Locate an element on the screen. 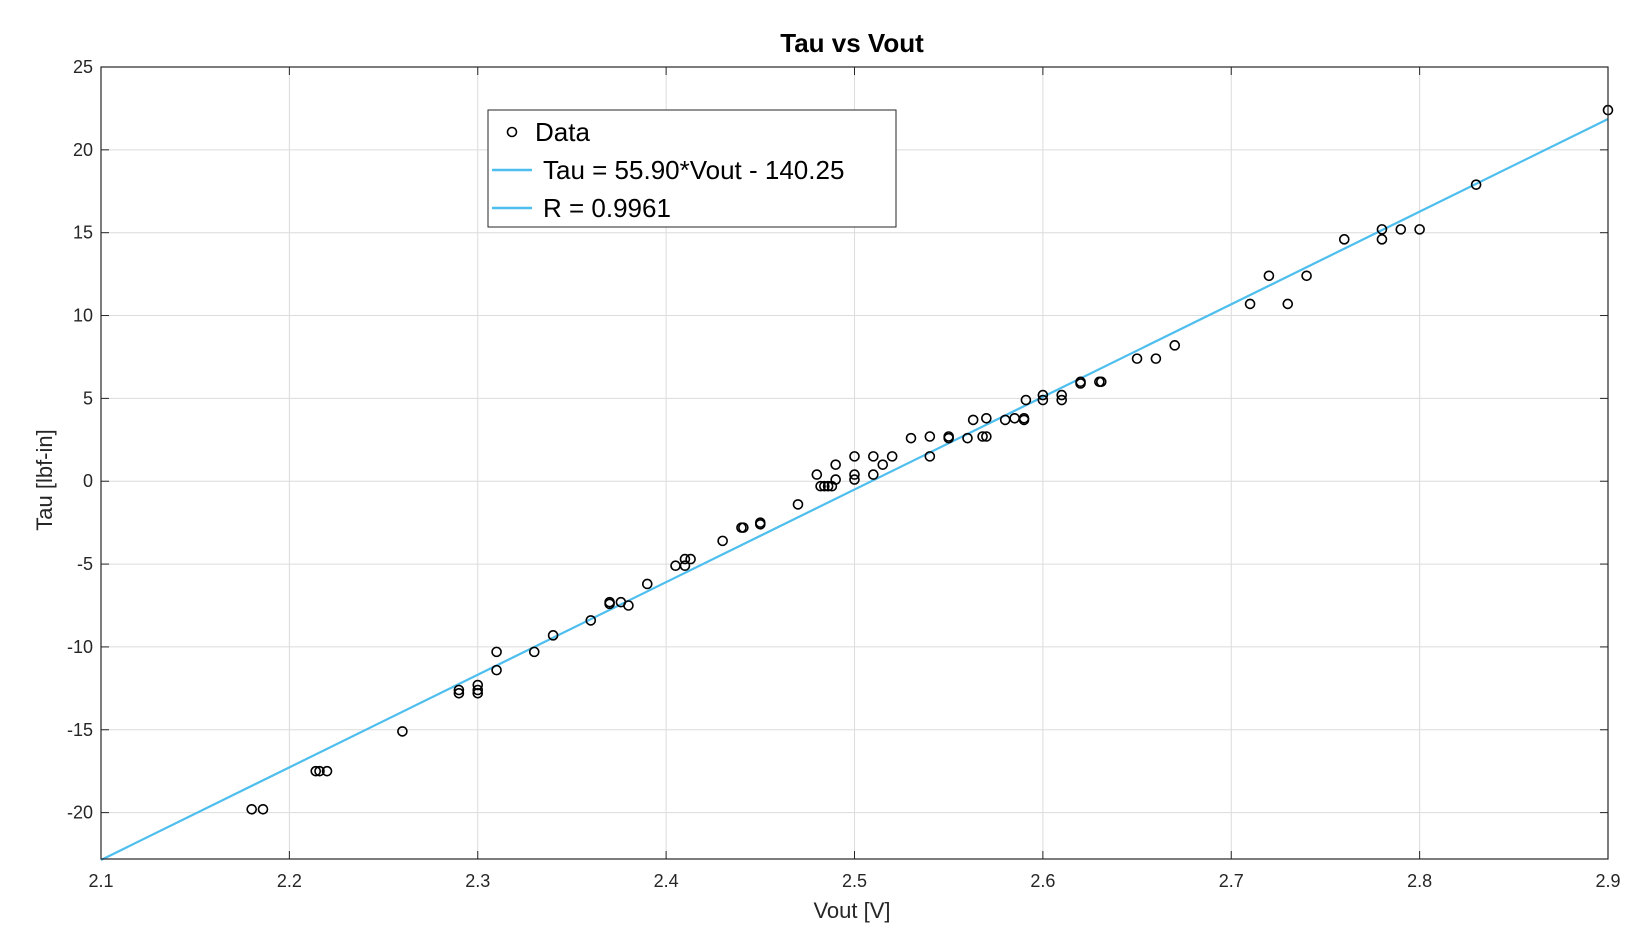 Image resolution: width=1650 pixels, height=937 pixels. x-tick-label: 2.7 is located at coordinates (1231, 881).